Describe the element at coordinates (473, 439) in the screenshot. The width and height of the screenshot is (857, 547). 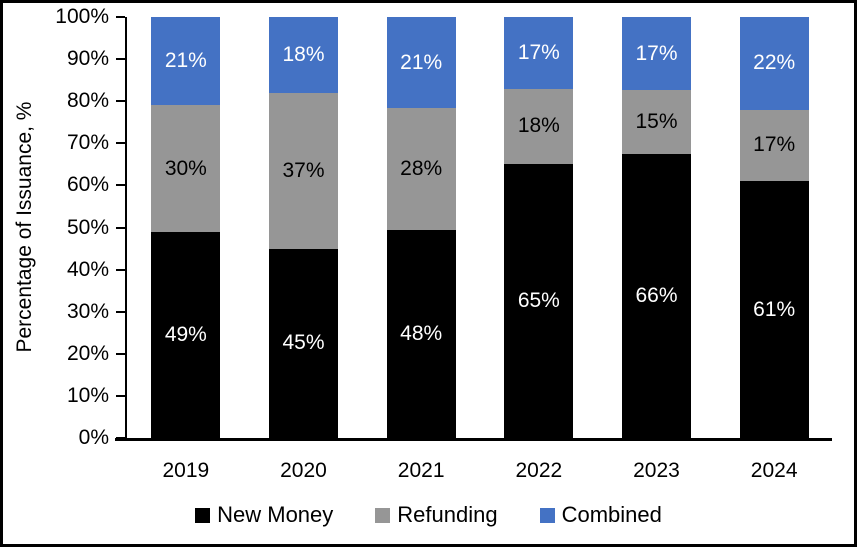
I see `x-axis-line` at that location.